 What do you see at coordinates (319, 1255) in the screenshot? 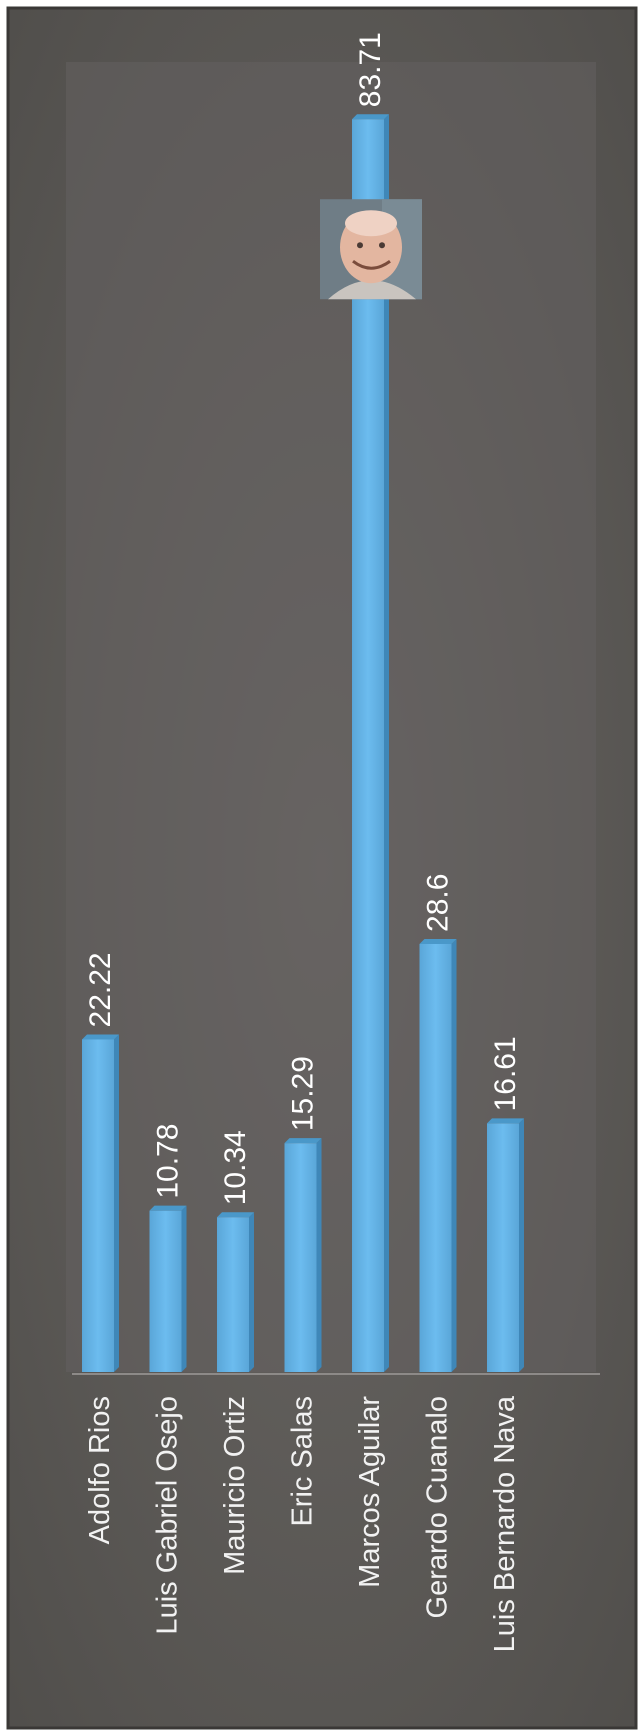
I see `bar-side-eric-salas` at bounding box center [319, 1255].